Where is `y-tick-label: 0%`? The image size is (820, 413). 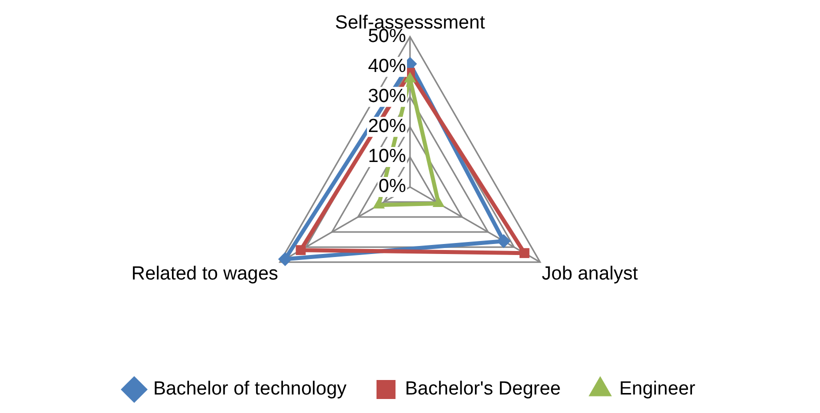
y-tick-label: 0% is located at coordinates (392, 187).